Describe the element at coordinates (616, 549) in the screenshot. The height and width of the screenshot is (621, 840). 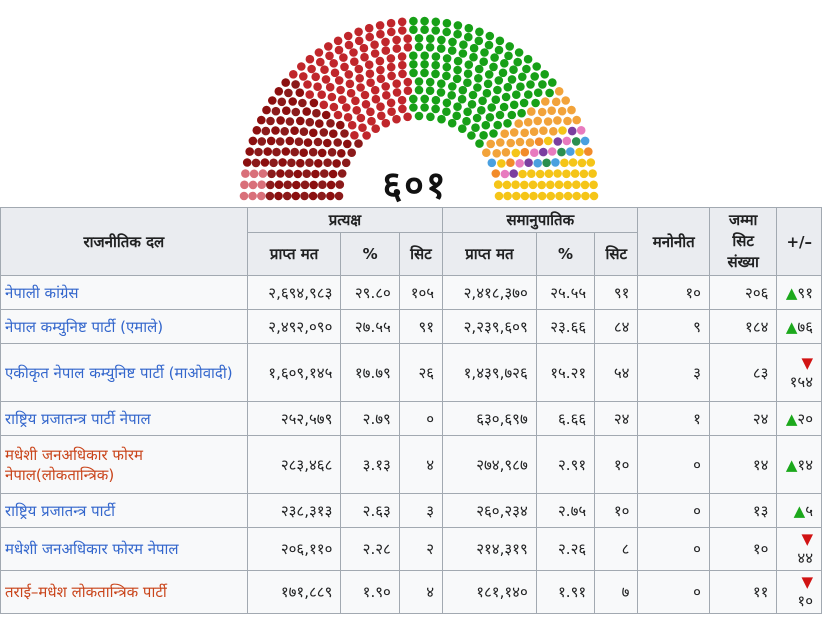
I see `prop-seats-cell: ८` at that location.